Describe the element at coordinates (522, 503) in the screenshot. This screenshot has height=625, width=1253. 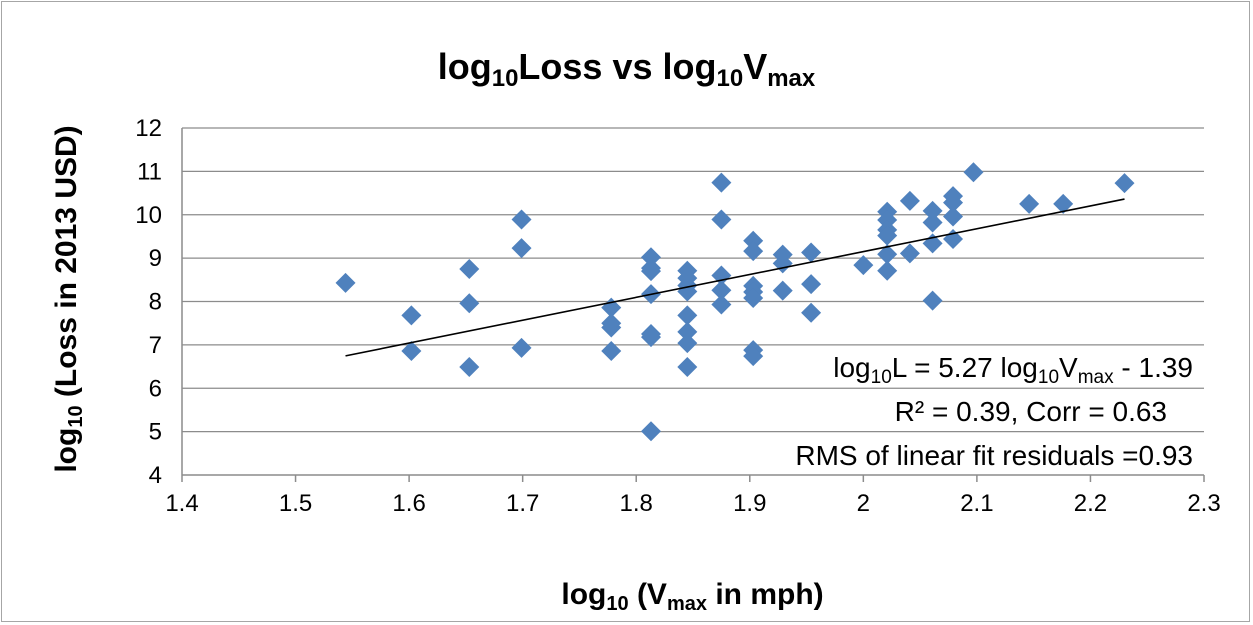
I see `x-tick-label: 1.7` at that location.